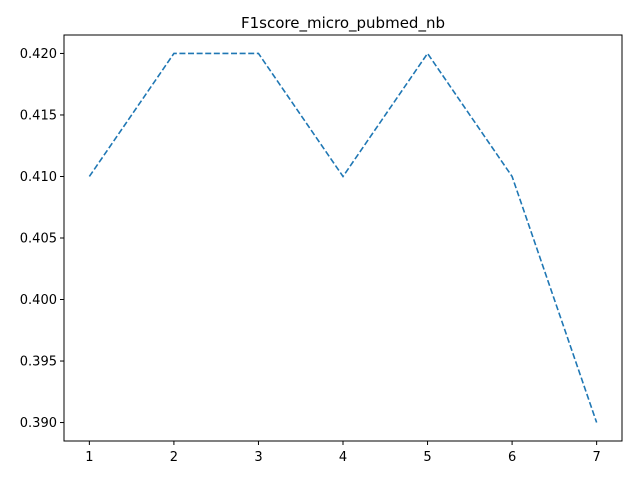 The image size is (640, 480). What do you see at coordinates (343, 23) in the screenshot?
I see `chart-title: F1score_micro_pubmed_nb` at bounding box center [343, 23].